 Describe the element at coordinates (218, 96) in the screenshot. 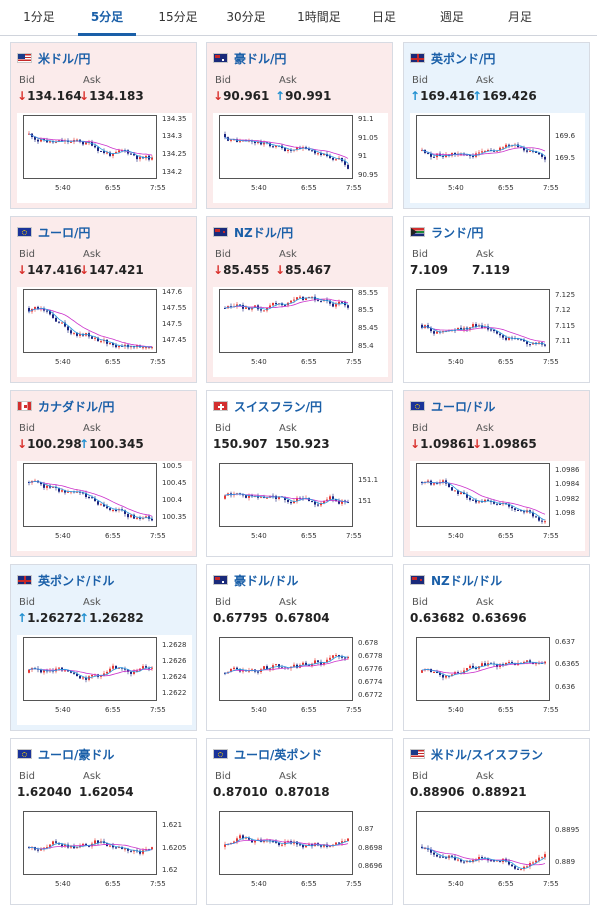

I see `down-arrow-icon: ↓` at that location.